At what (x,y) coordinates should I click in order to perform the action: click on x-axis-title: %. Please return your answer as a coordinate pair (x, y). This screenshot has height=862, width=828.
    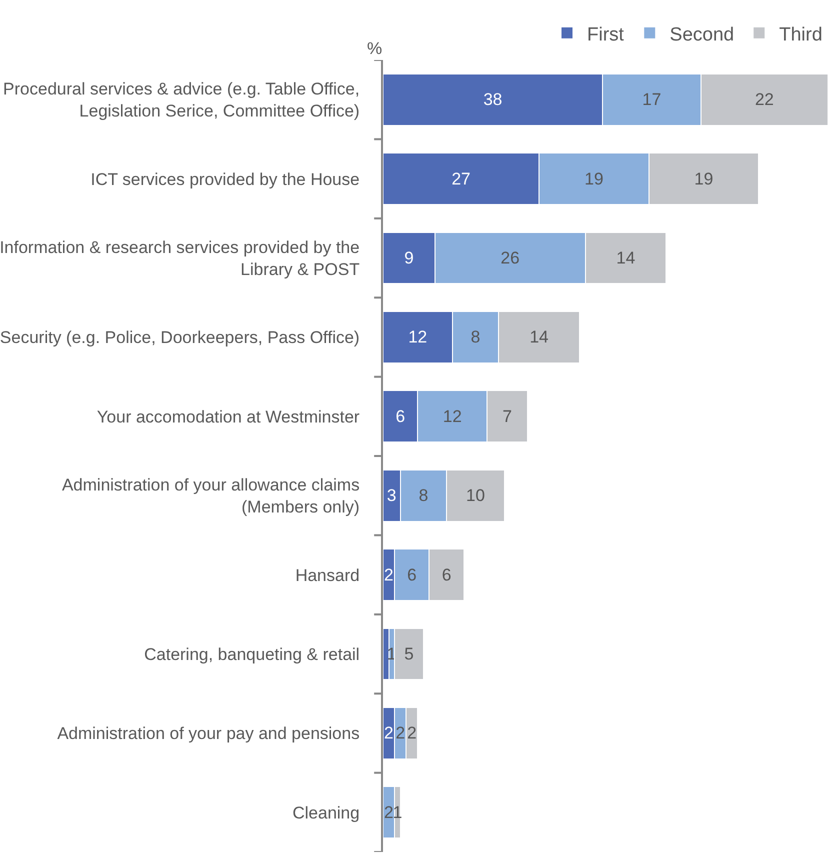
    Looking at the image, I should click on (374, 48).